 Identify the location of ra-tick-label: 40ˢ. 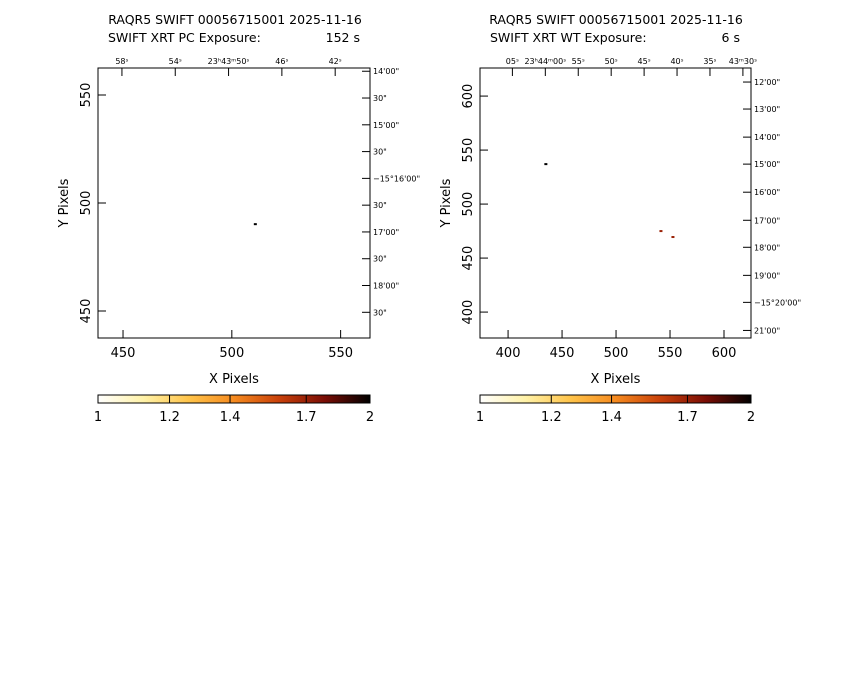
(676, 61).